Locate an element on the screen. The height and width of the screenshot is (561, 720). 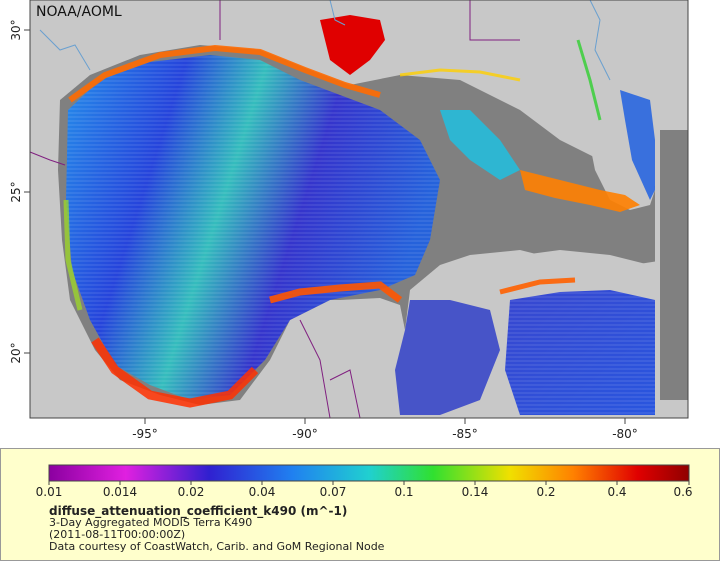
florida-west-shelf is located at coordinates (480, 145).